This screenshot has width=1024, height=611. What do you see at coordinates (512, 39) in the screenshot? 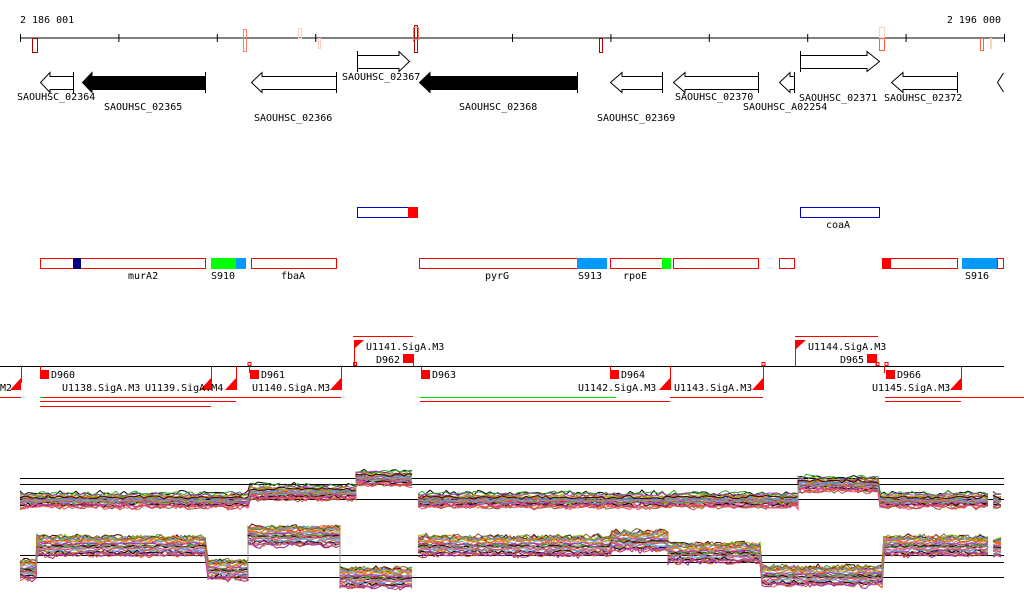
I see `ruler-markers` at bounding box center [512, 39].